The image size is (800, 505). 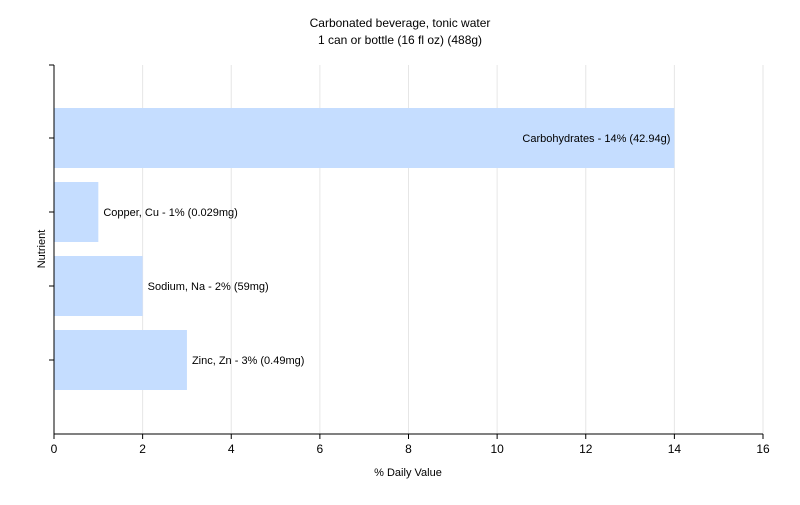 I want to click on x-tick-label: 0, so click(x=54, y=449).